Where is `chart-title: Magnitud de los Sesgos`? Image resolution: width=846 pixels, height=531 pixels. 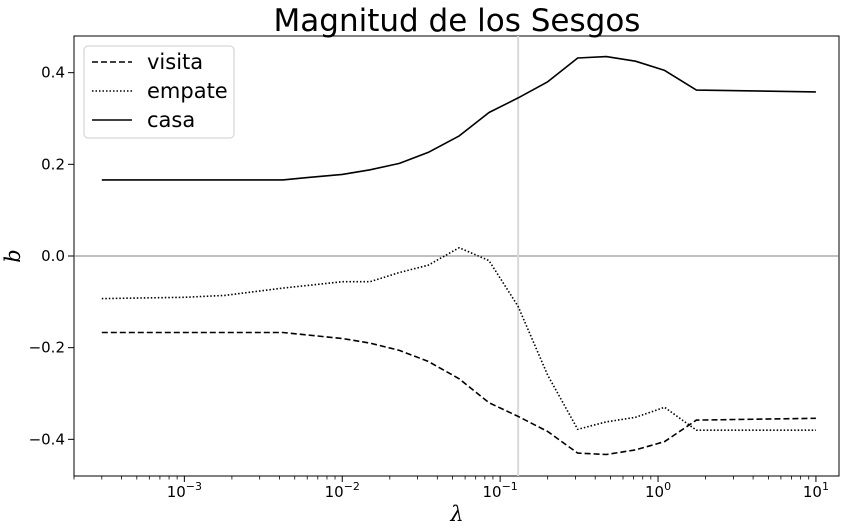
chart-title: Magnitud de los Sesgos is located at coordinates (457, 21).